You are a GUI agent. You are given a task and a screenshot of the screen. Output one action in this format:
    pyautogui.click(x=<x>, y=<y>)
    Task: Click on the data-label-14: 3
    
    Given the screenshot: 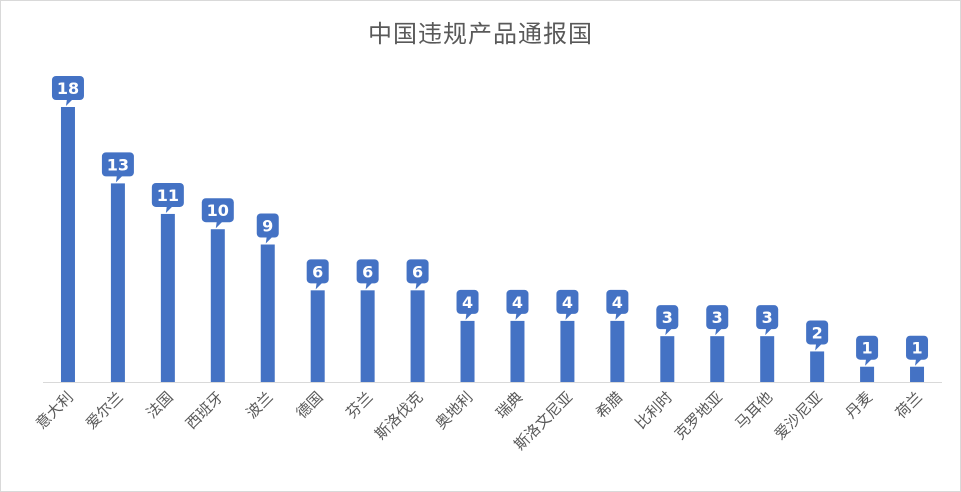 What is the action you would take?
    pyautogui.click(x=767, y=320)
    